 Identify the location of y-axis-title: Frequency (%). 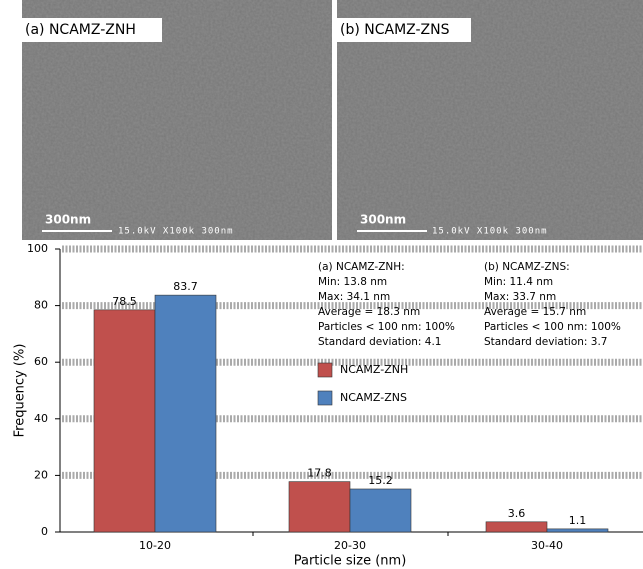
(20, 391).